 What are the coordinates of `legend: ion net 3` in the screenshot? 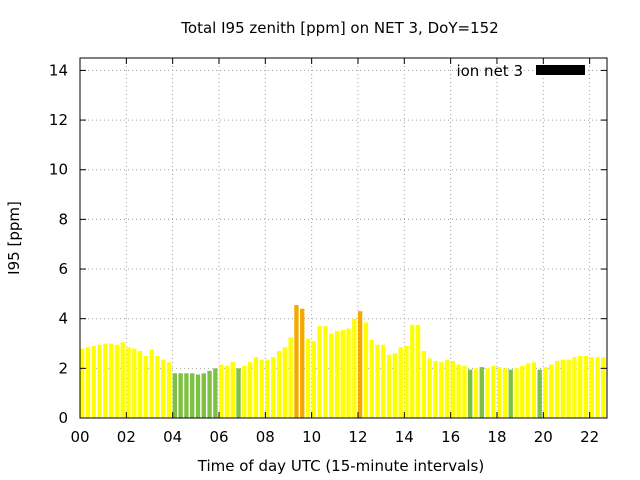 It's located at (520, 71).